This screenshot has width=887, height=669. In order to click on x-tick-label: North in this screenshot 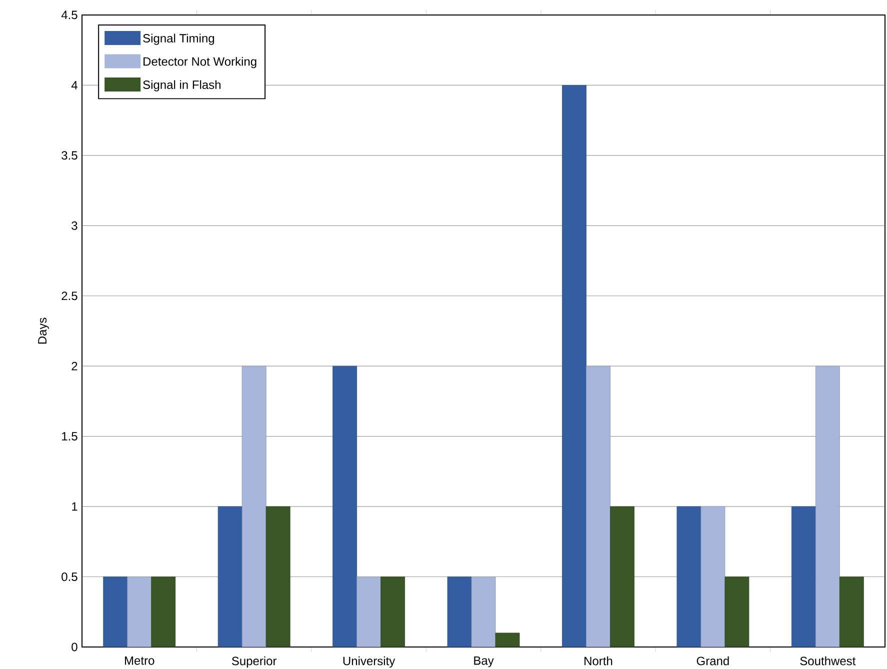, I will do `click(598, 661)`.